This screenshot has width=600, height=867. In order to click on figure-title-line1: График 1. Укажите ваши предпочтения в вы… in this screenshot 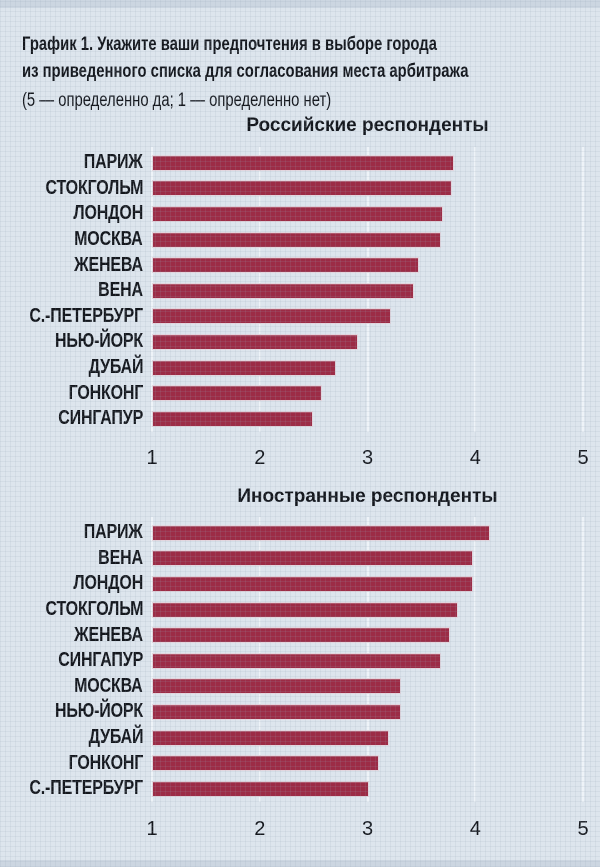, I will do `click(229, 44)`.